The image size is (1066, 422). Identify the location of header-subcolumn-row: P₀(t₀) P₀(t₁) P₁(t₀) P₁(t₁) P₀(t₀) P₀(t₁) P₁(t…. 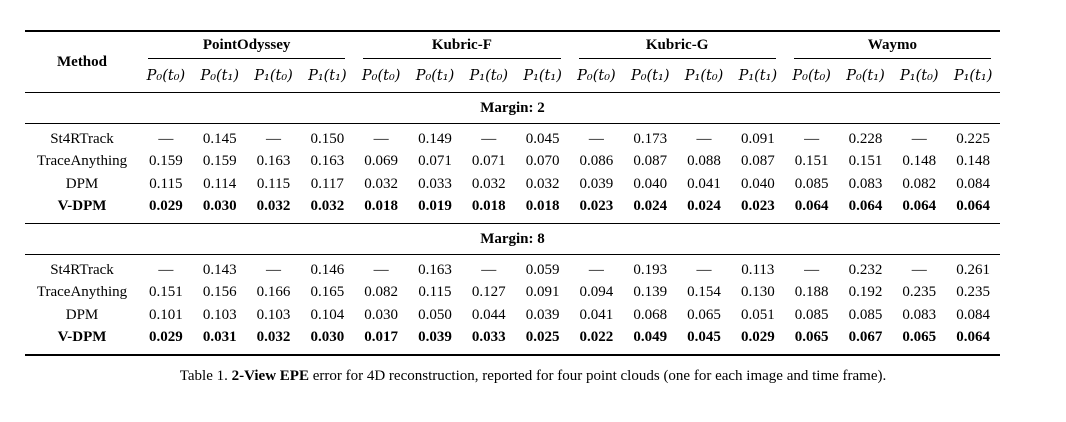
(512, 76).